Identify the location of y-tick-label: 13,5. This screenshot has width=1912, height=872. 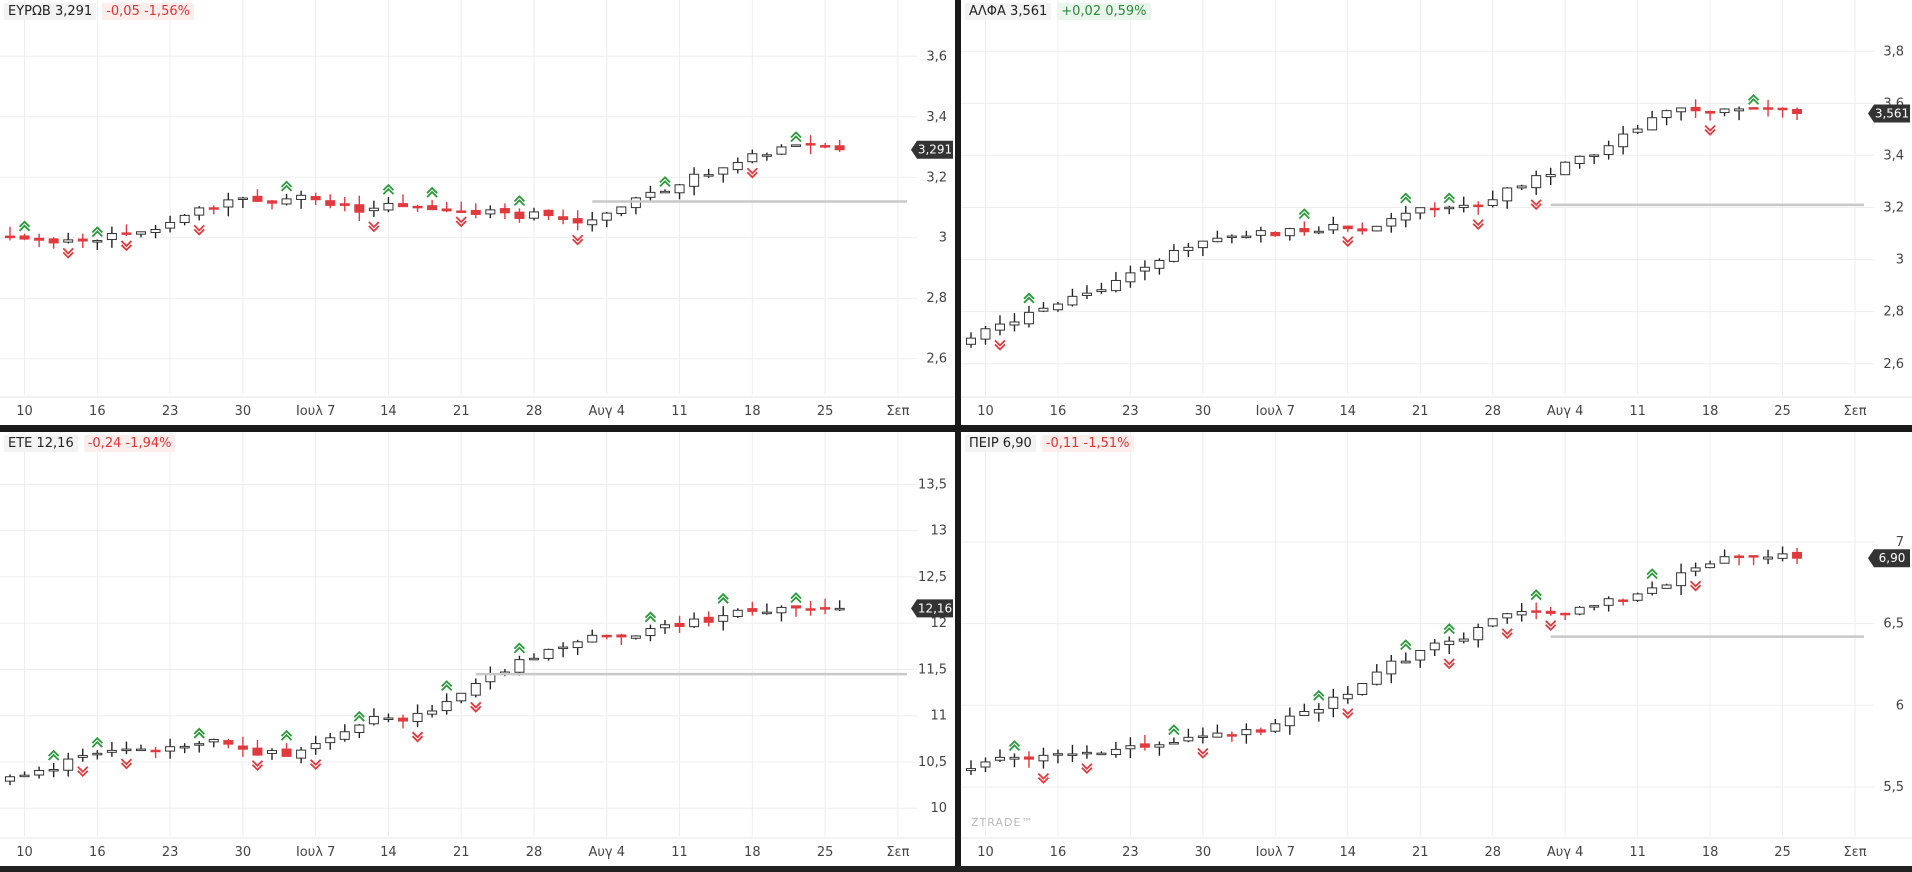
(932, 484).